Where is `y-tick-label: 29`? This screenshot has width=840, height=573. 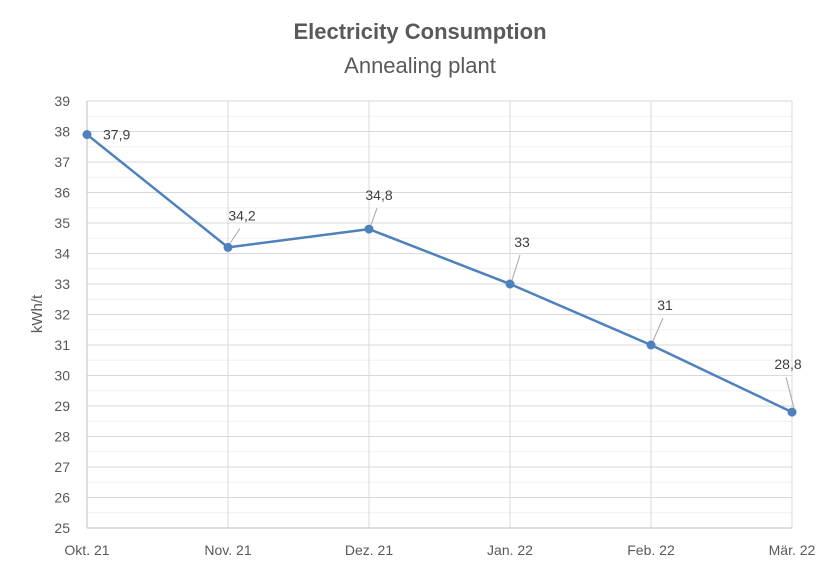 y-tick-label: 29 is located at coordinates (62, 406).